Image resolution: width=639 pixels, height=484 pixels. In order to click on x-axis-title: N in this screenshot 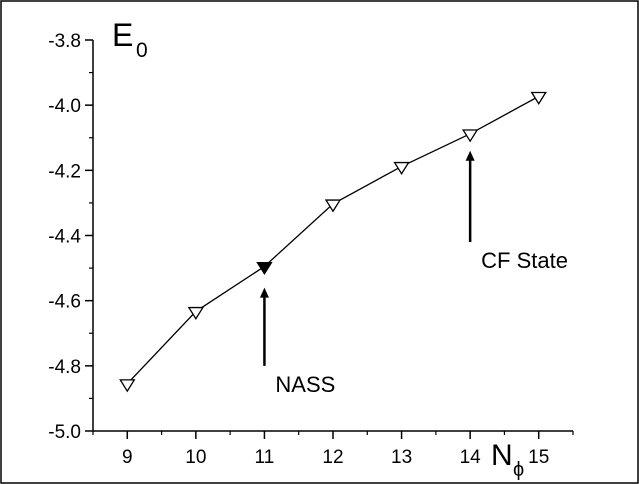, I will do `click(502, 455)`.